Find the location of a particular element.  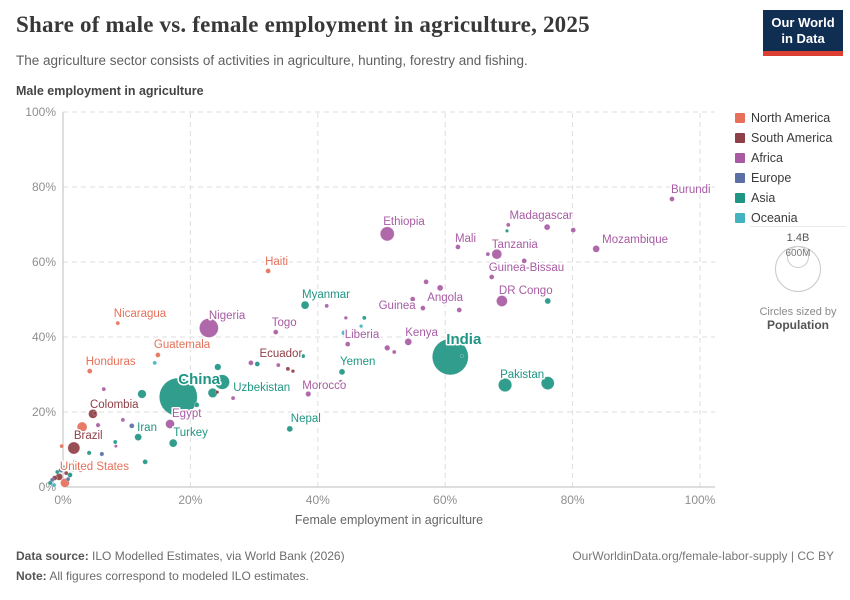

legend-item-africa: Africa is located at coordinates (783, 158).